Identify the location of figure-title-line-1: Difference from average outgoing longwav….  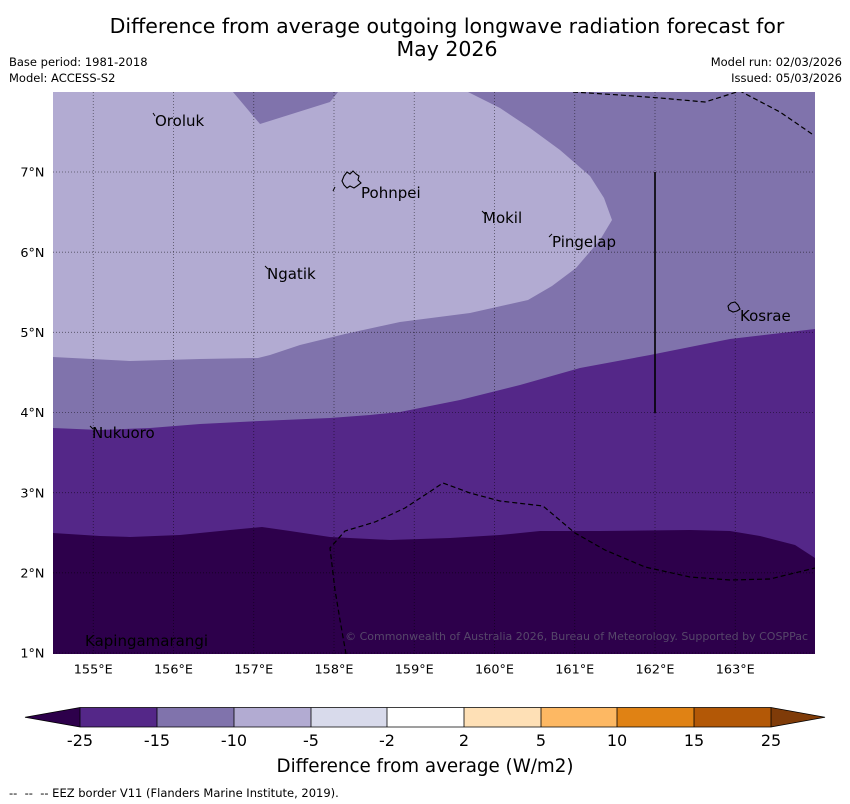
(447, 26).